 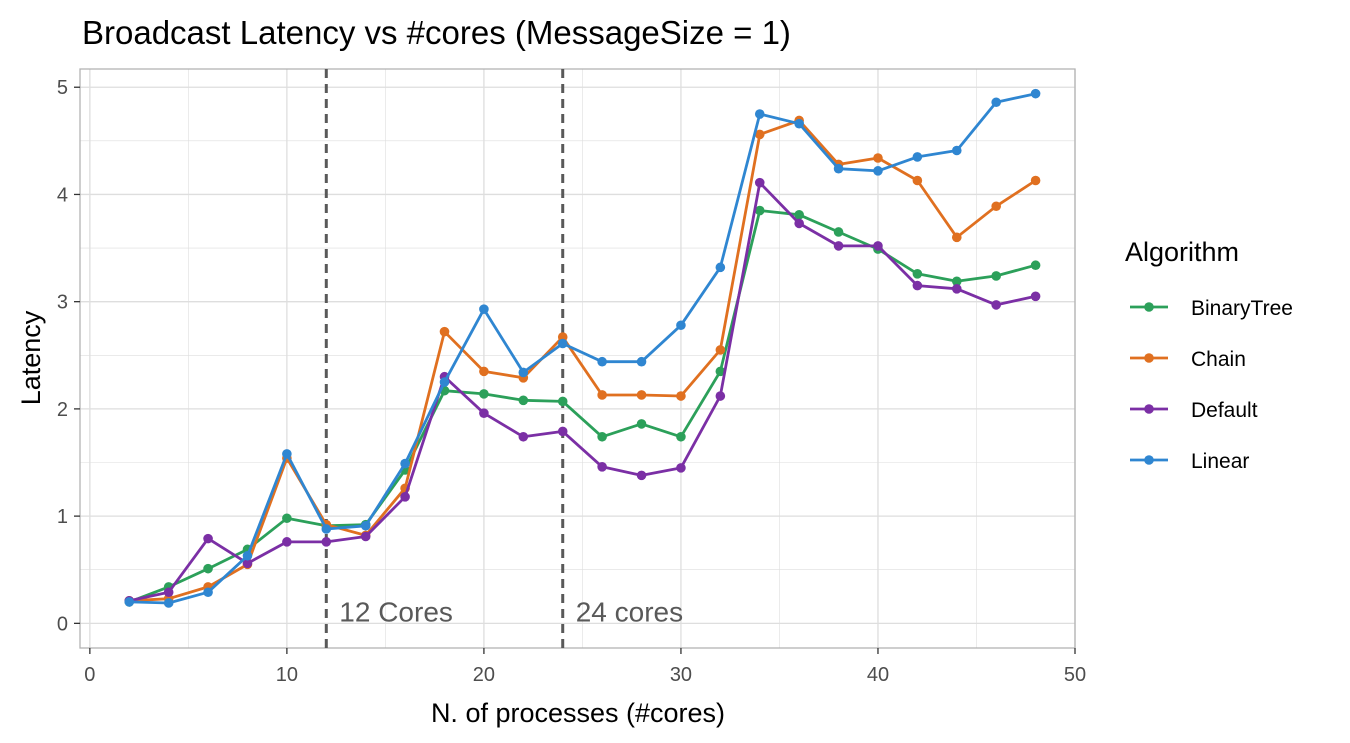 What do you see at coordinates (31, 357) in the screenshot?
I see `y-axis-title: Latency` at bounding box center [31, 357].